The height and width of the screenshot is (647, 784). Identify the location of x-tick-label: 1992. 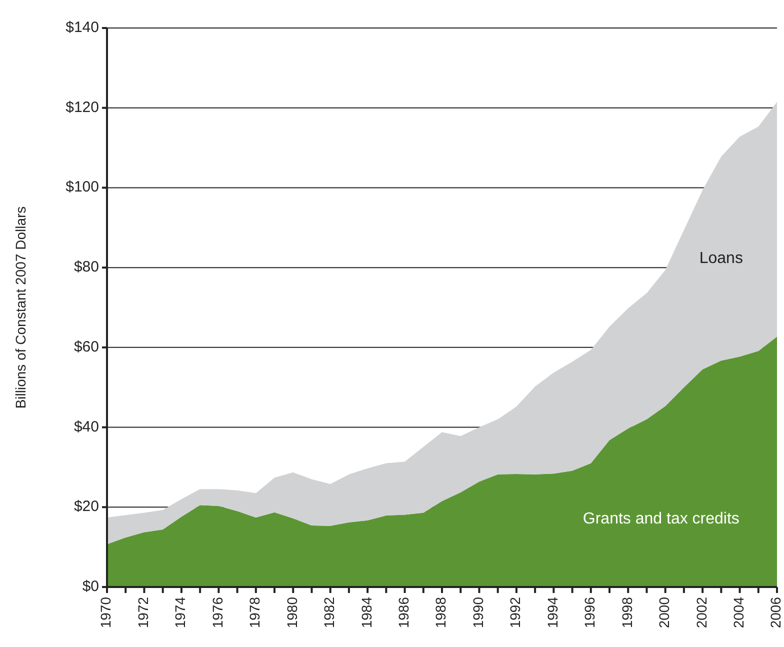
(515, 612).